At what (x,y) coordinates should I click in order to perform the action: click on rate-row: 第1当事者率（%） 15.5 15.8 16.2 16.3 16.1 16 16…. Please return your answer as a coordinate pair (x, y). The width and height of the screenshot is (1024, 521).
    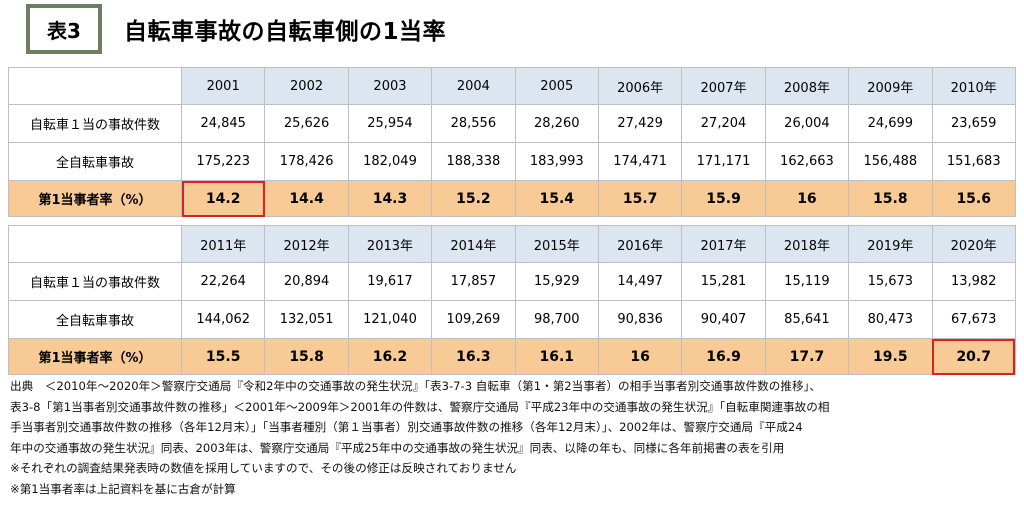
    Looking at the image, I should click on (512, 356).